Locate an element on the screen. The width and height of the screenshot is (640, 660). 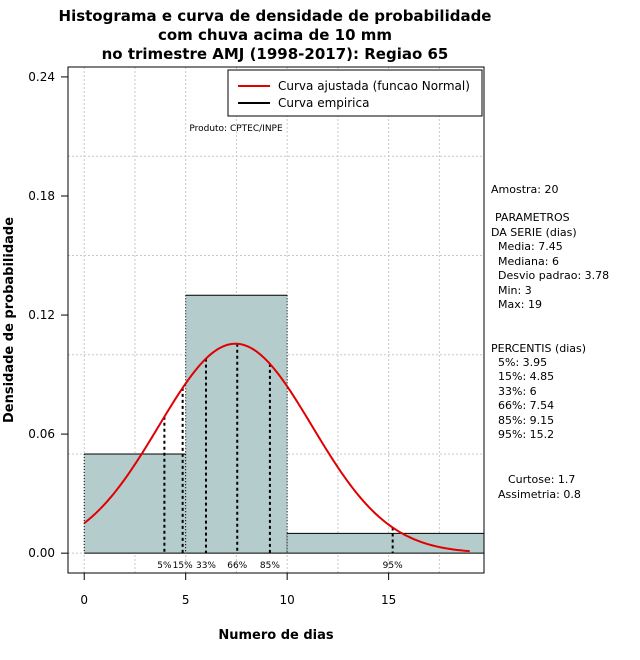
sample-size: Amostra: 20 is located at coordinates (524, 189).